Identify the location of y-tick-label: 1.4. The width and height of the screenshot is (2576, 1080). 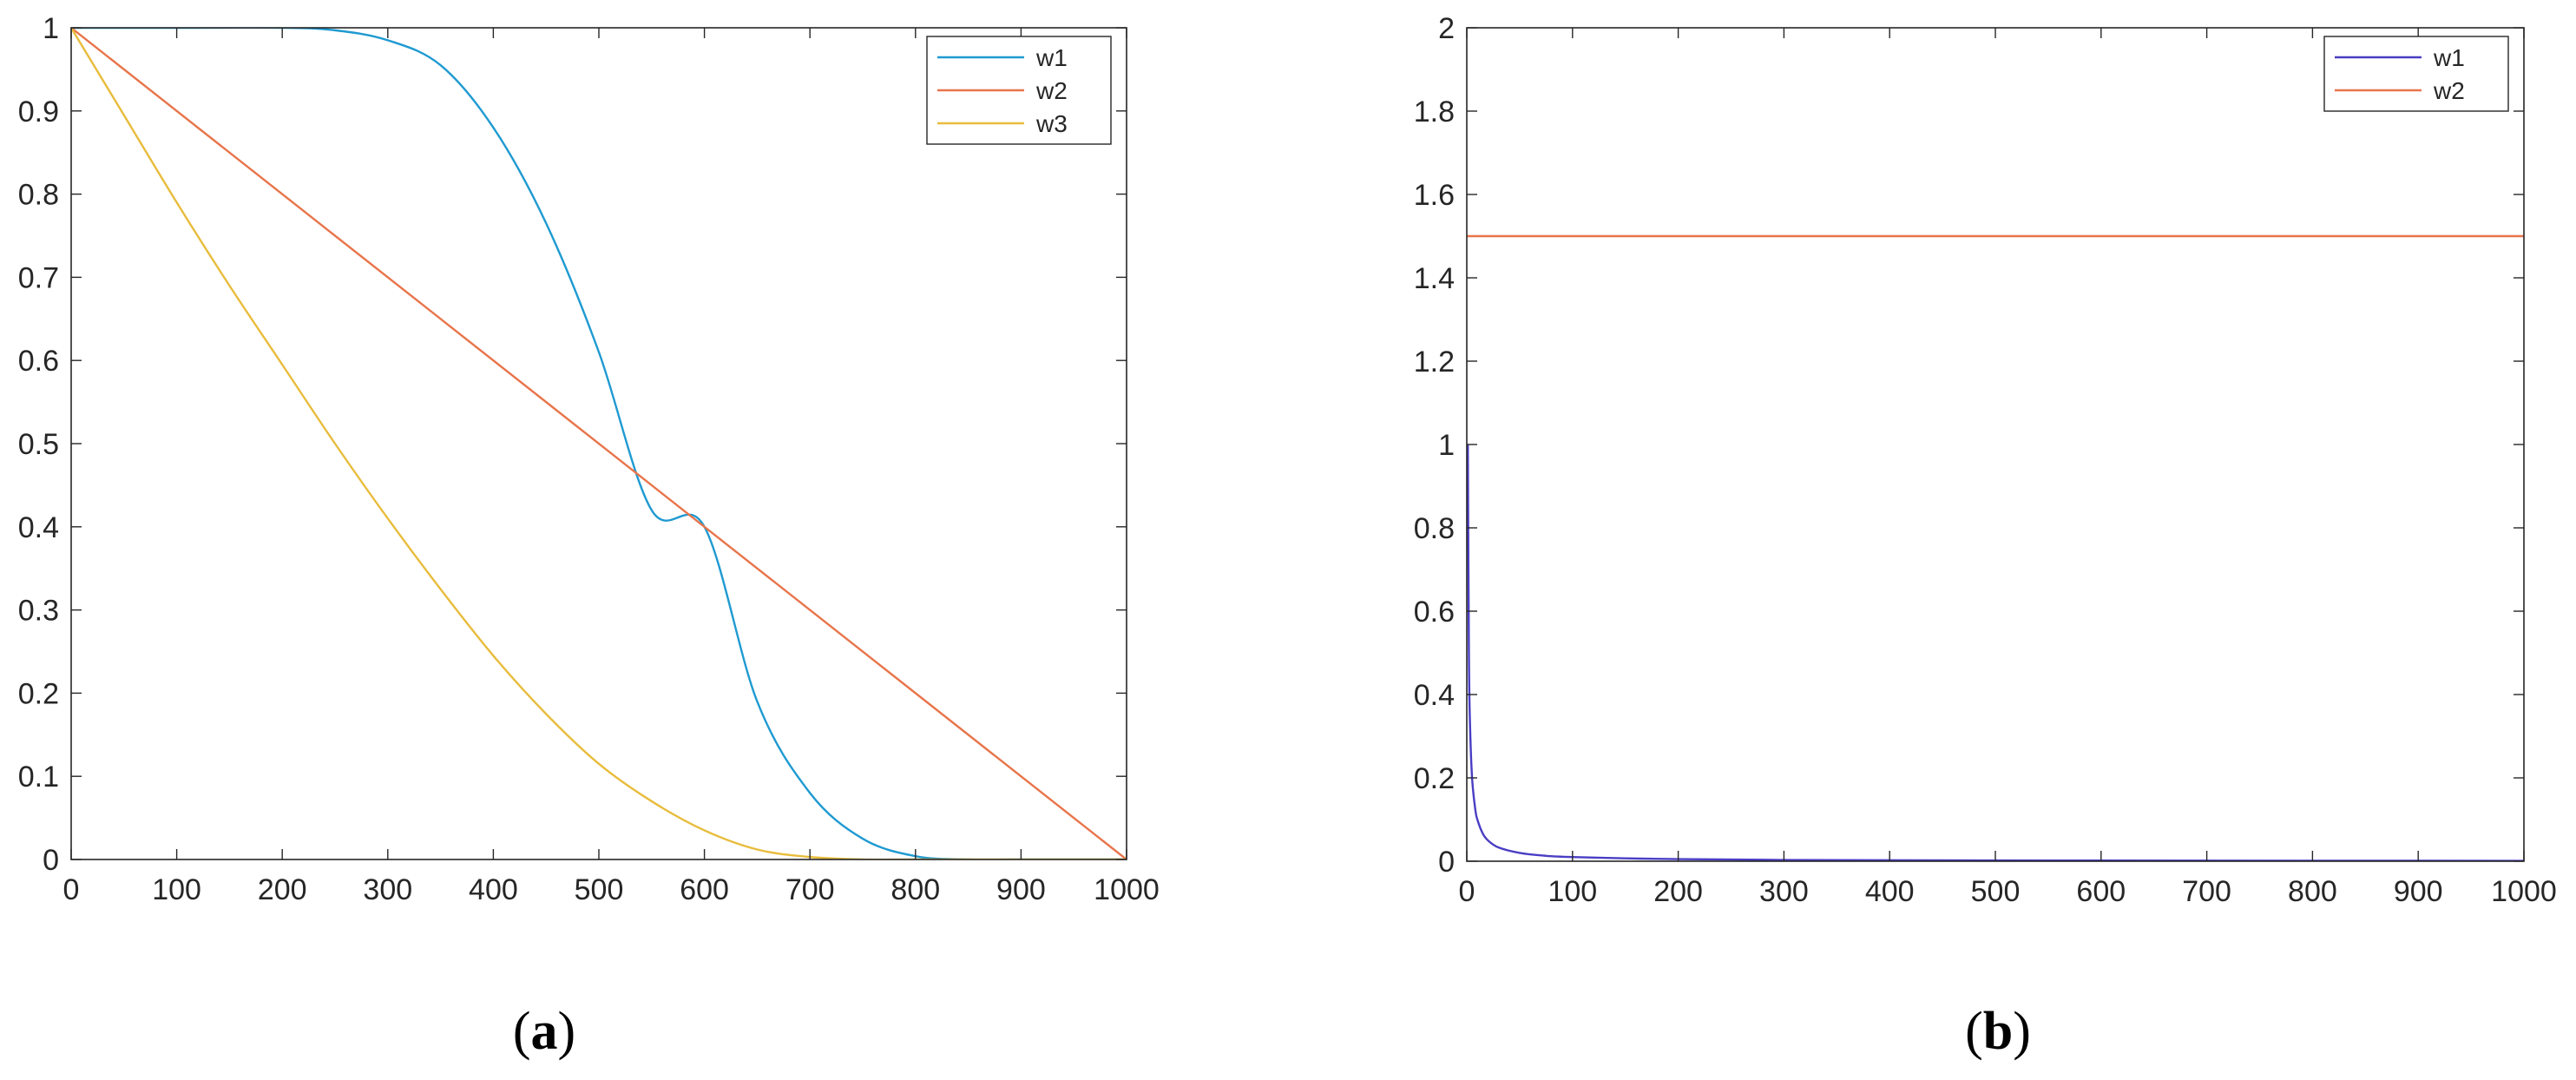
(1434, 278).